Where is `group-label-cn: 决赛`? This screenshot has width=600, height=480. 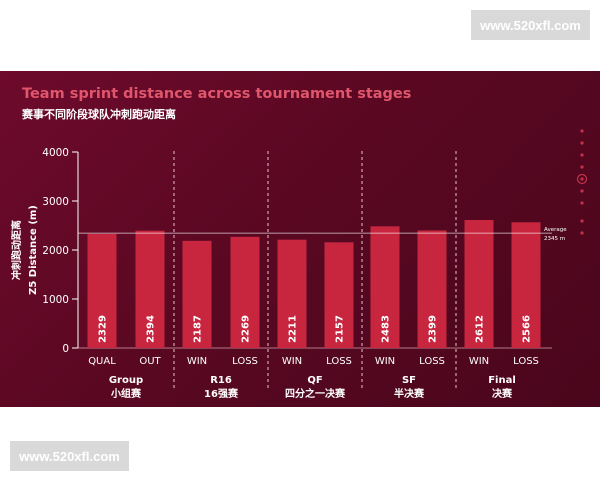
group-label-cn: 决赛 is located at coordinates (502, 393).